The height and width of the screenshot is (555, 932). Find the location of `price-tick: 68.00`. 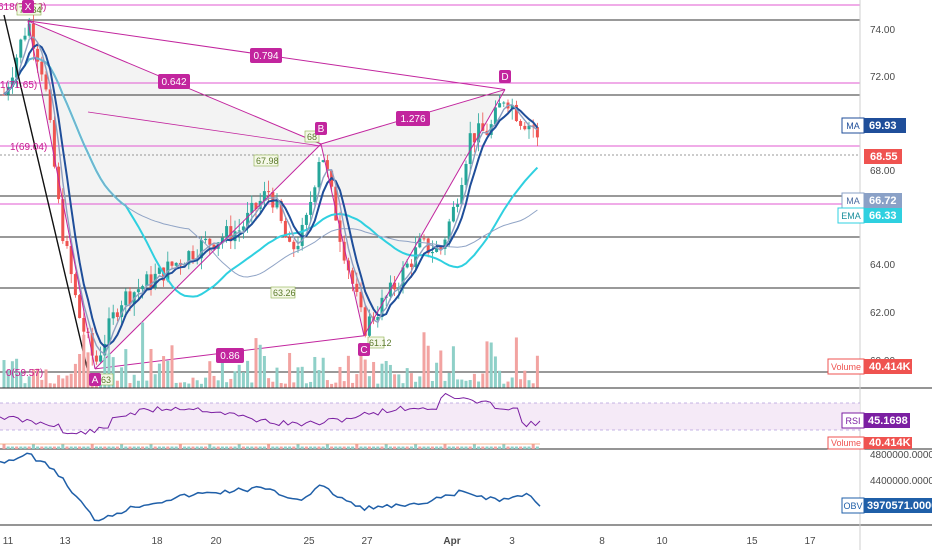

price-tick: 68.00 is located at coordinates (882, 171).